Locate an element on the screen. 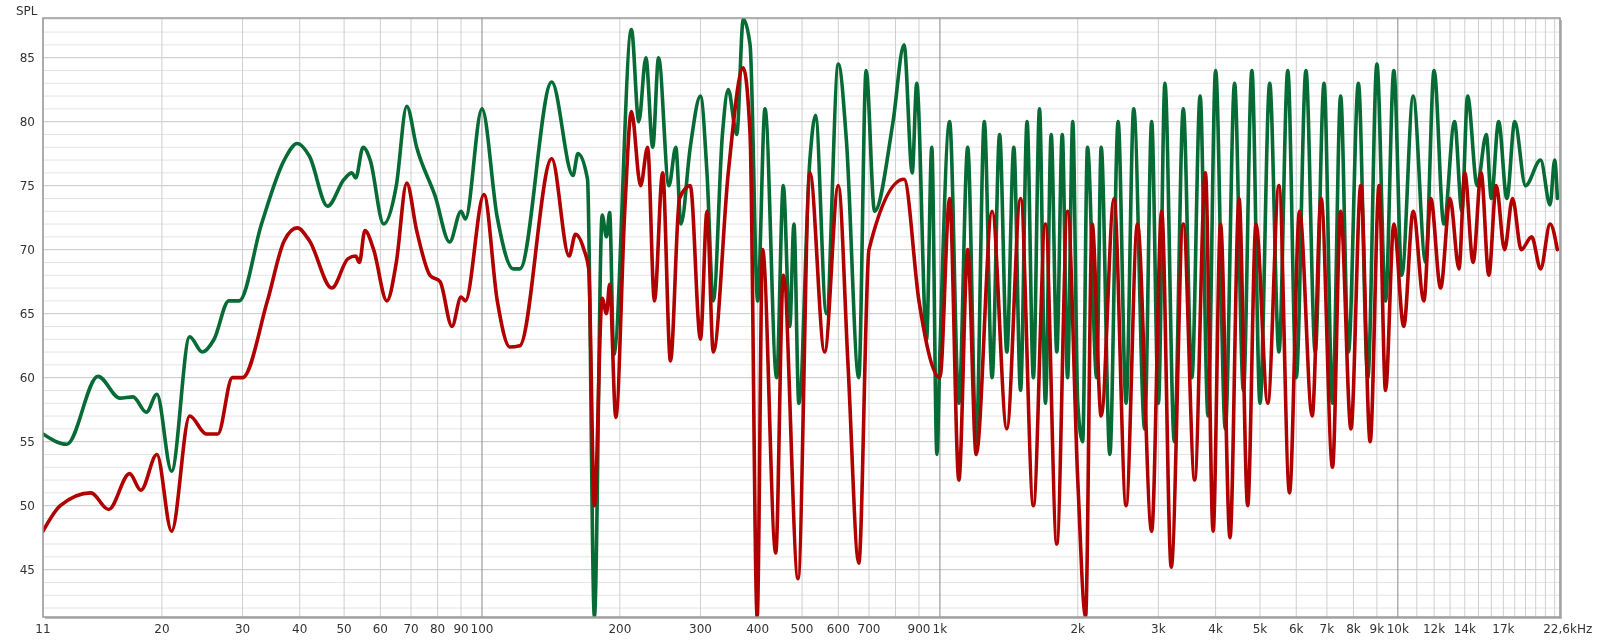  x-tick-label: 80 is located at coordinates (437, 629).